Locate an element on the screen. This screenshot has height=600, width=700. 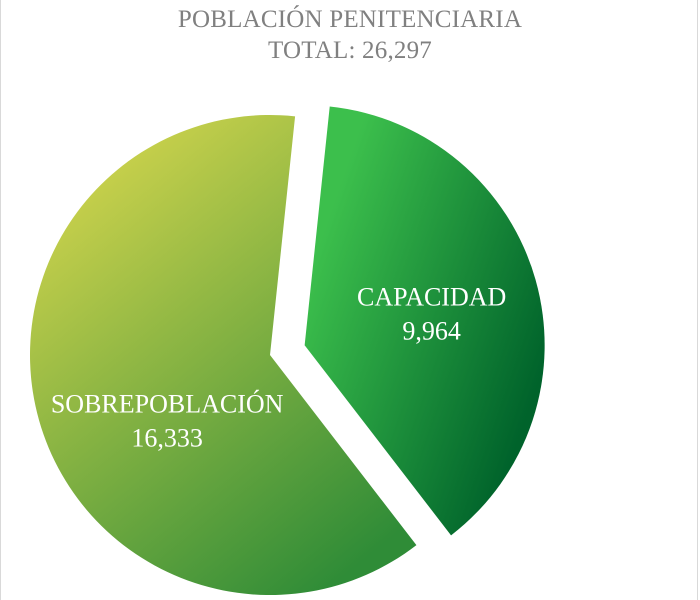
slice-label-value: 9,964 is located at coordinates (431, 330).